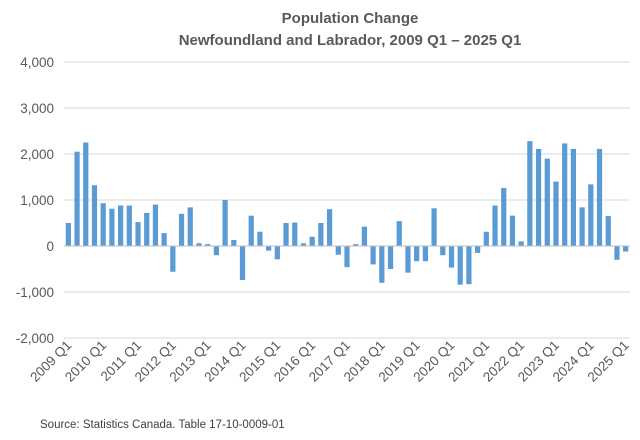 The image size is (640, 440). Describe the element at coordinates (37, 62) in the screenshot. I see `y-tick-label: 4,000` at that location.